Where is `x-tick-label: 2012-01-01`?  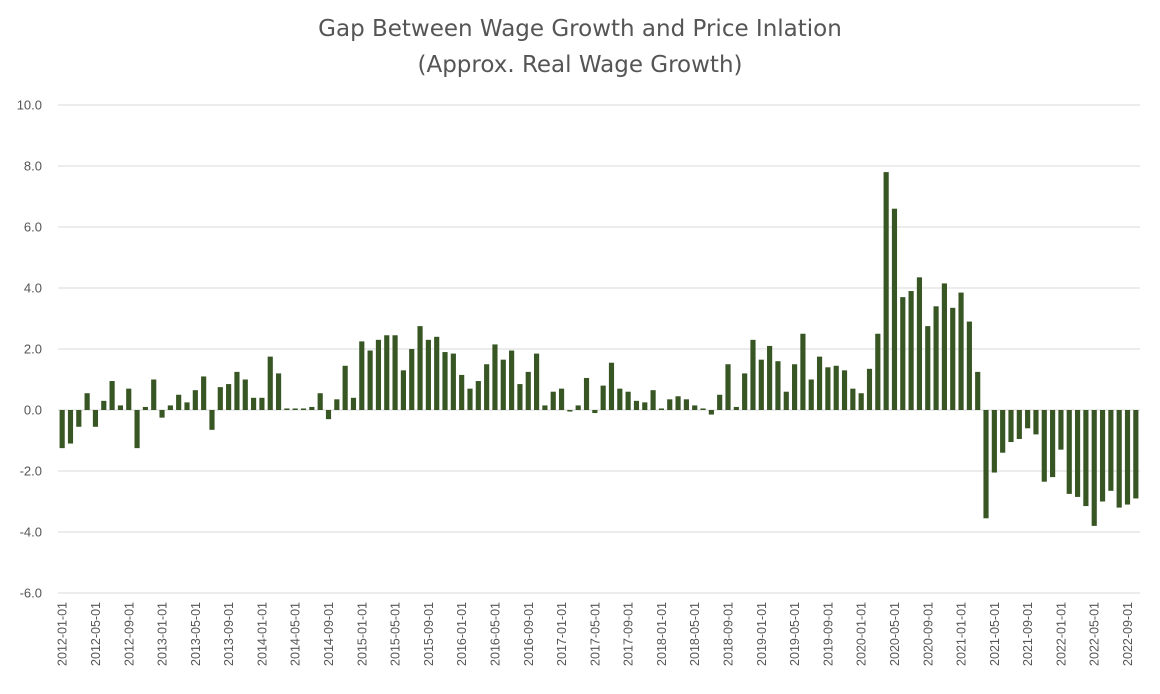
x-tick-label: 2012-01-01 is located at coordinates (63, 634).